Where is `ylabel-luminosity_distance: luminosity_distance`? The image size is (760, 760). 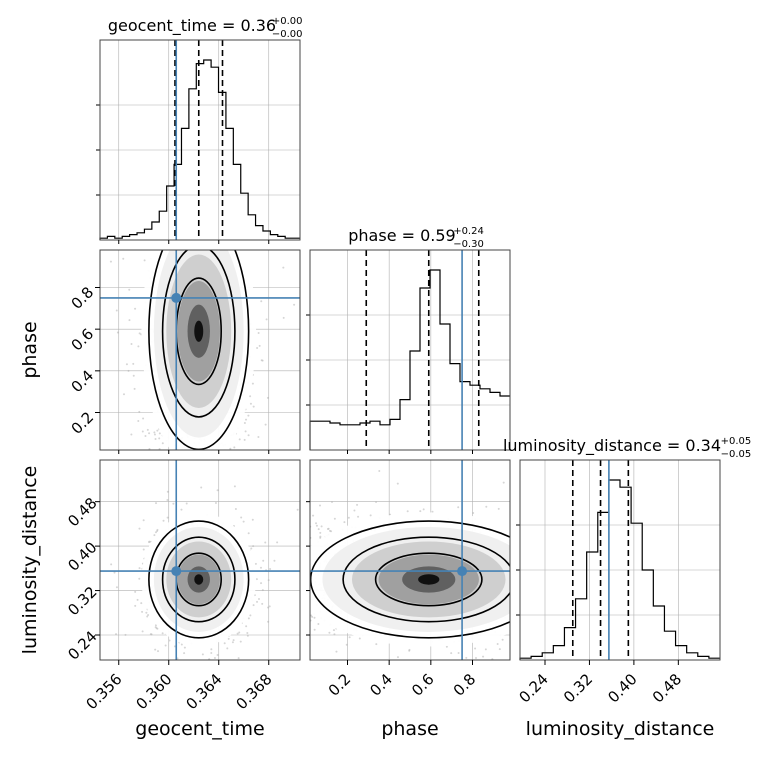
ylabel-luminosity_distance: luminosity_distance is located at coordinates (30, 560).